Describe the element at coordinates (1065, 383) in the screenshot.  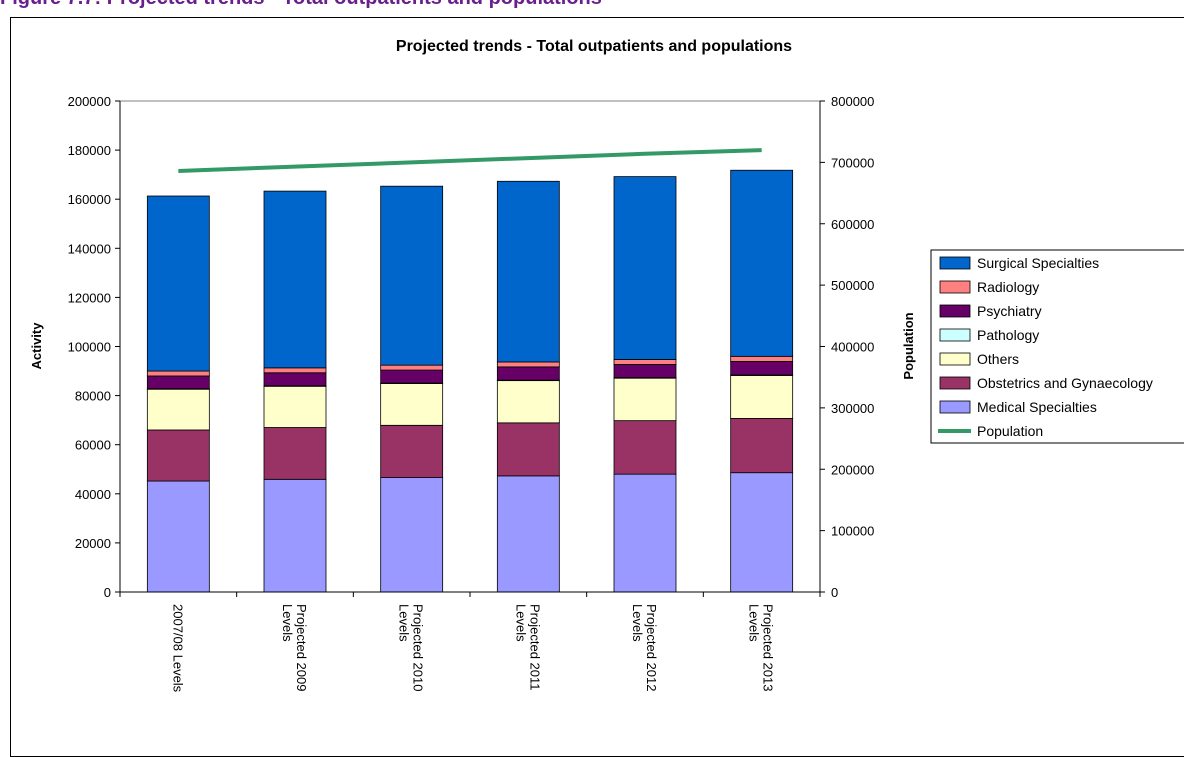
I see `legend-entry: Obstetrics and Gynaecology` at that location.